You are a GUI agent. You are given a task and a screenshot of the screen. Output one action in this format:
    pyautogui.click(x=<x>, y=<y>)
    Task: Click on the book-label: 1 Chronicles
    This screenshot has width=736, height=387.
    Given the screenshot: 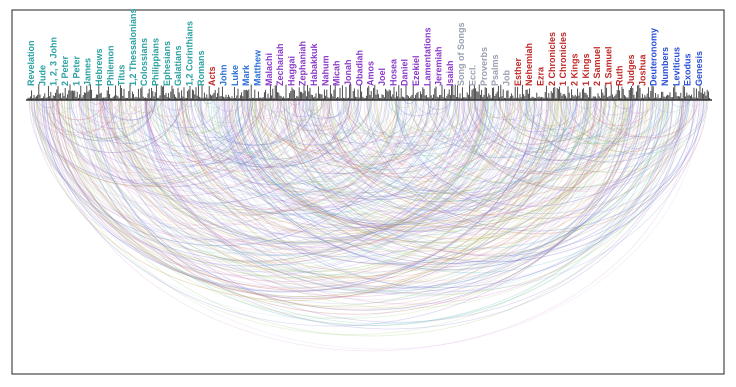 What is the action you would take?
    pyautogui.click(x=563, y=59)
    